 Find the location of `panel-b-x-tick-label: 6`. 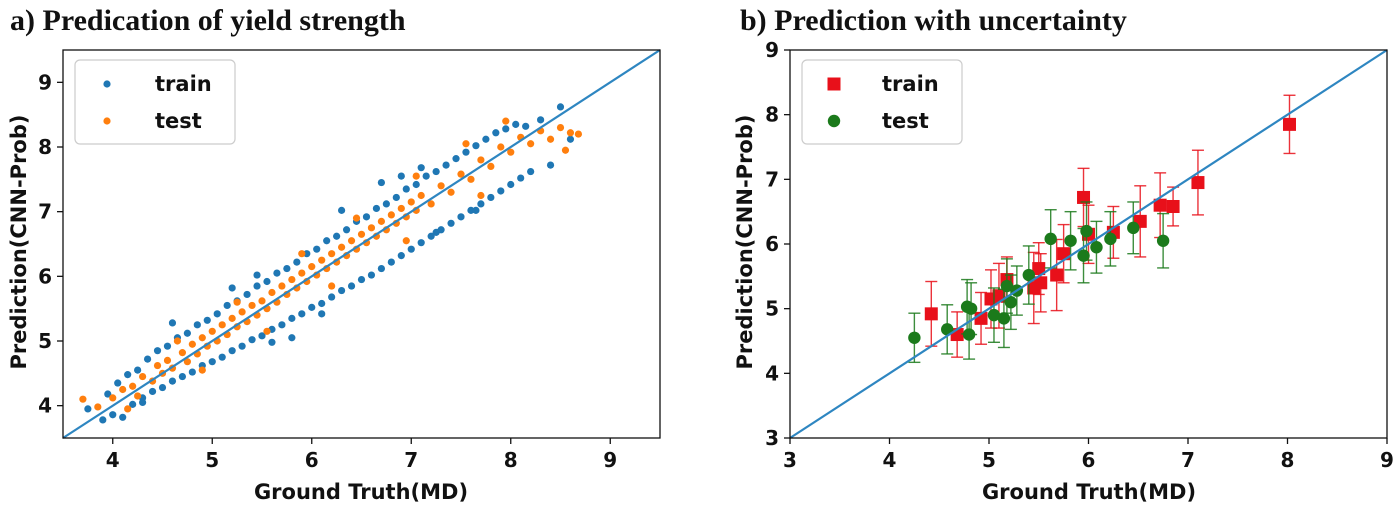

panel-b-x-tick-label: 6 is located at coordinates (1089, 460).